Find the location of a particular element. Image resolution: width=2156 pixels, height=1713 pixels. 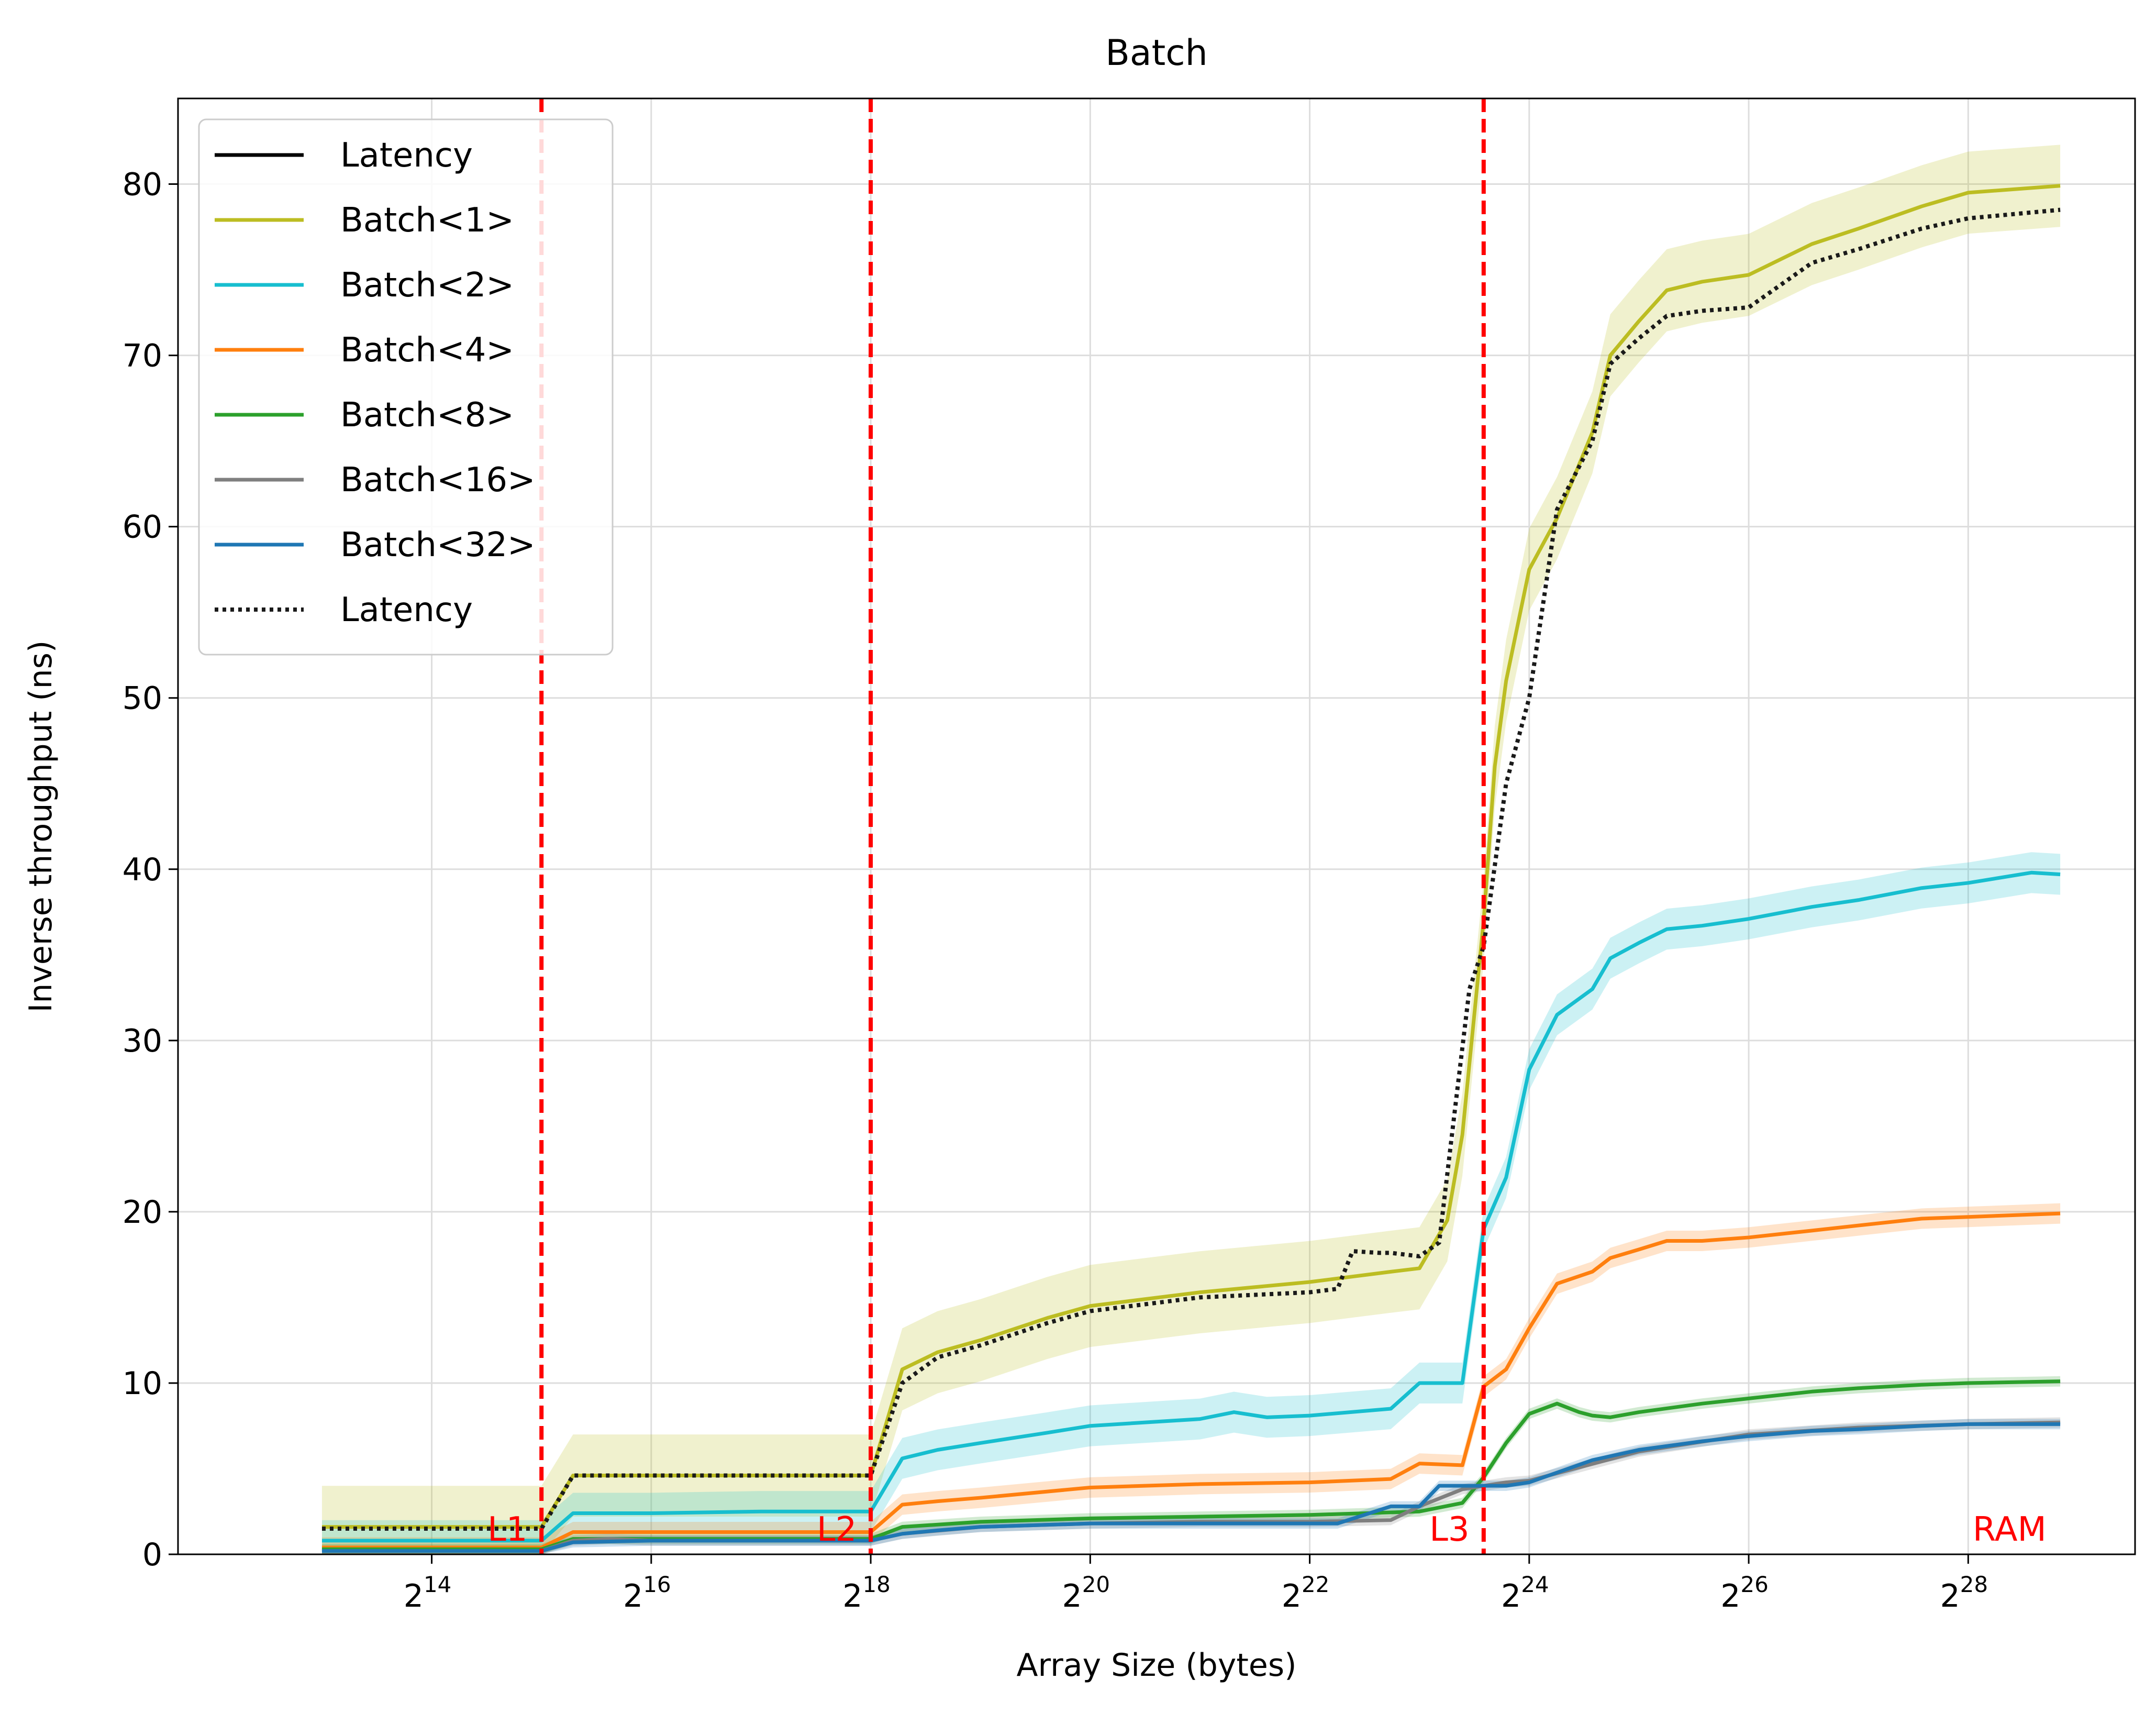

y-tick-label: 30 is located at coordinates (142, 1041).